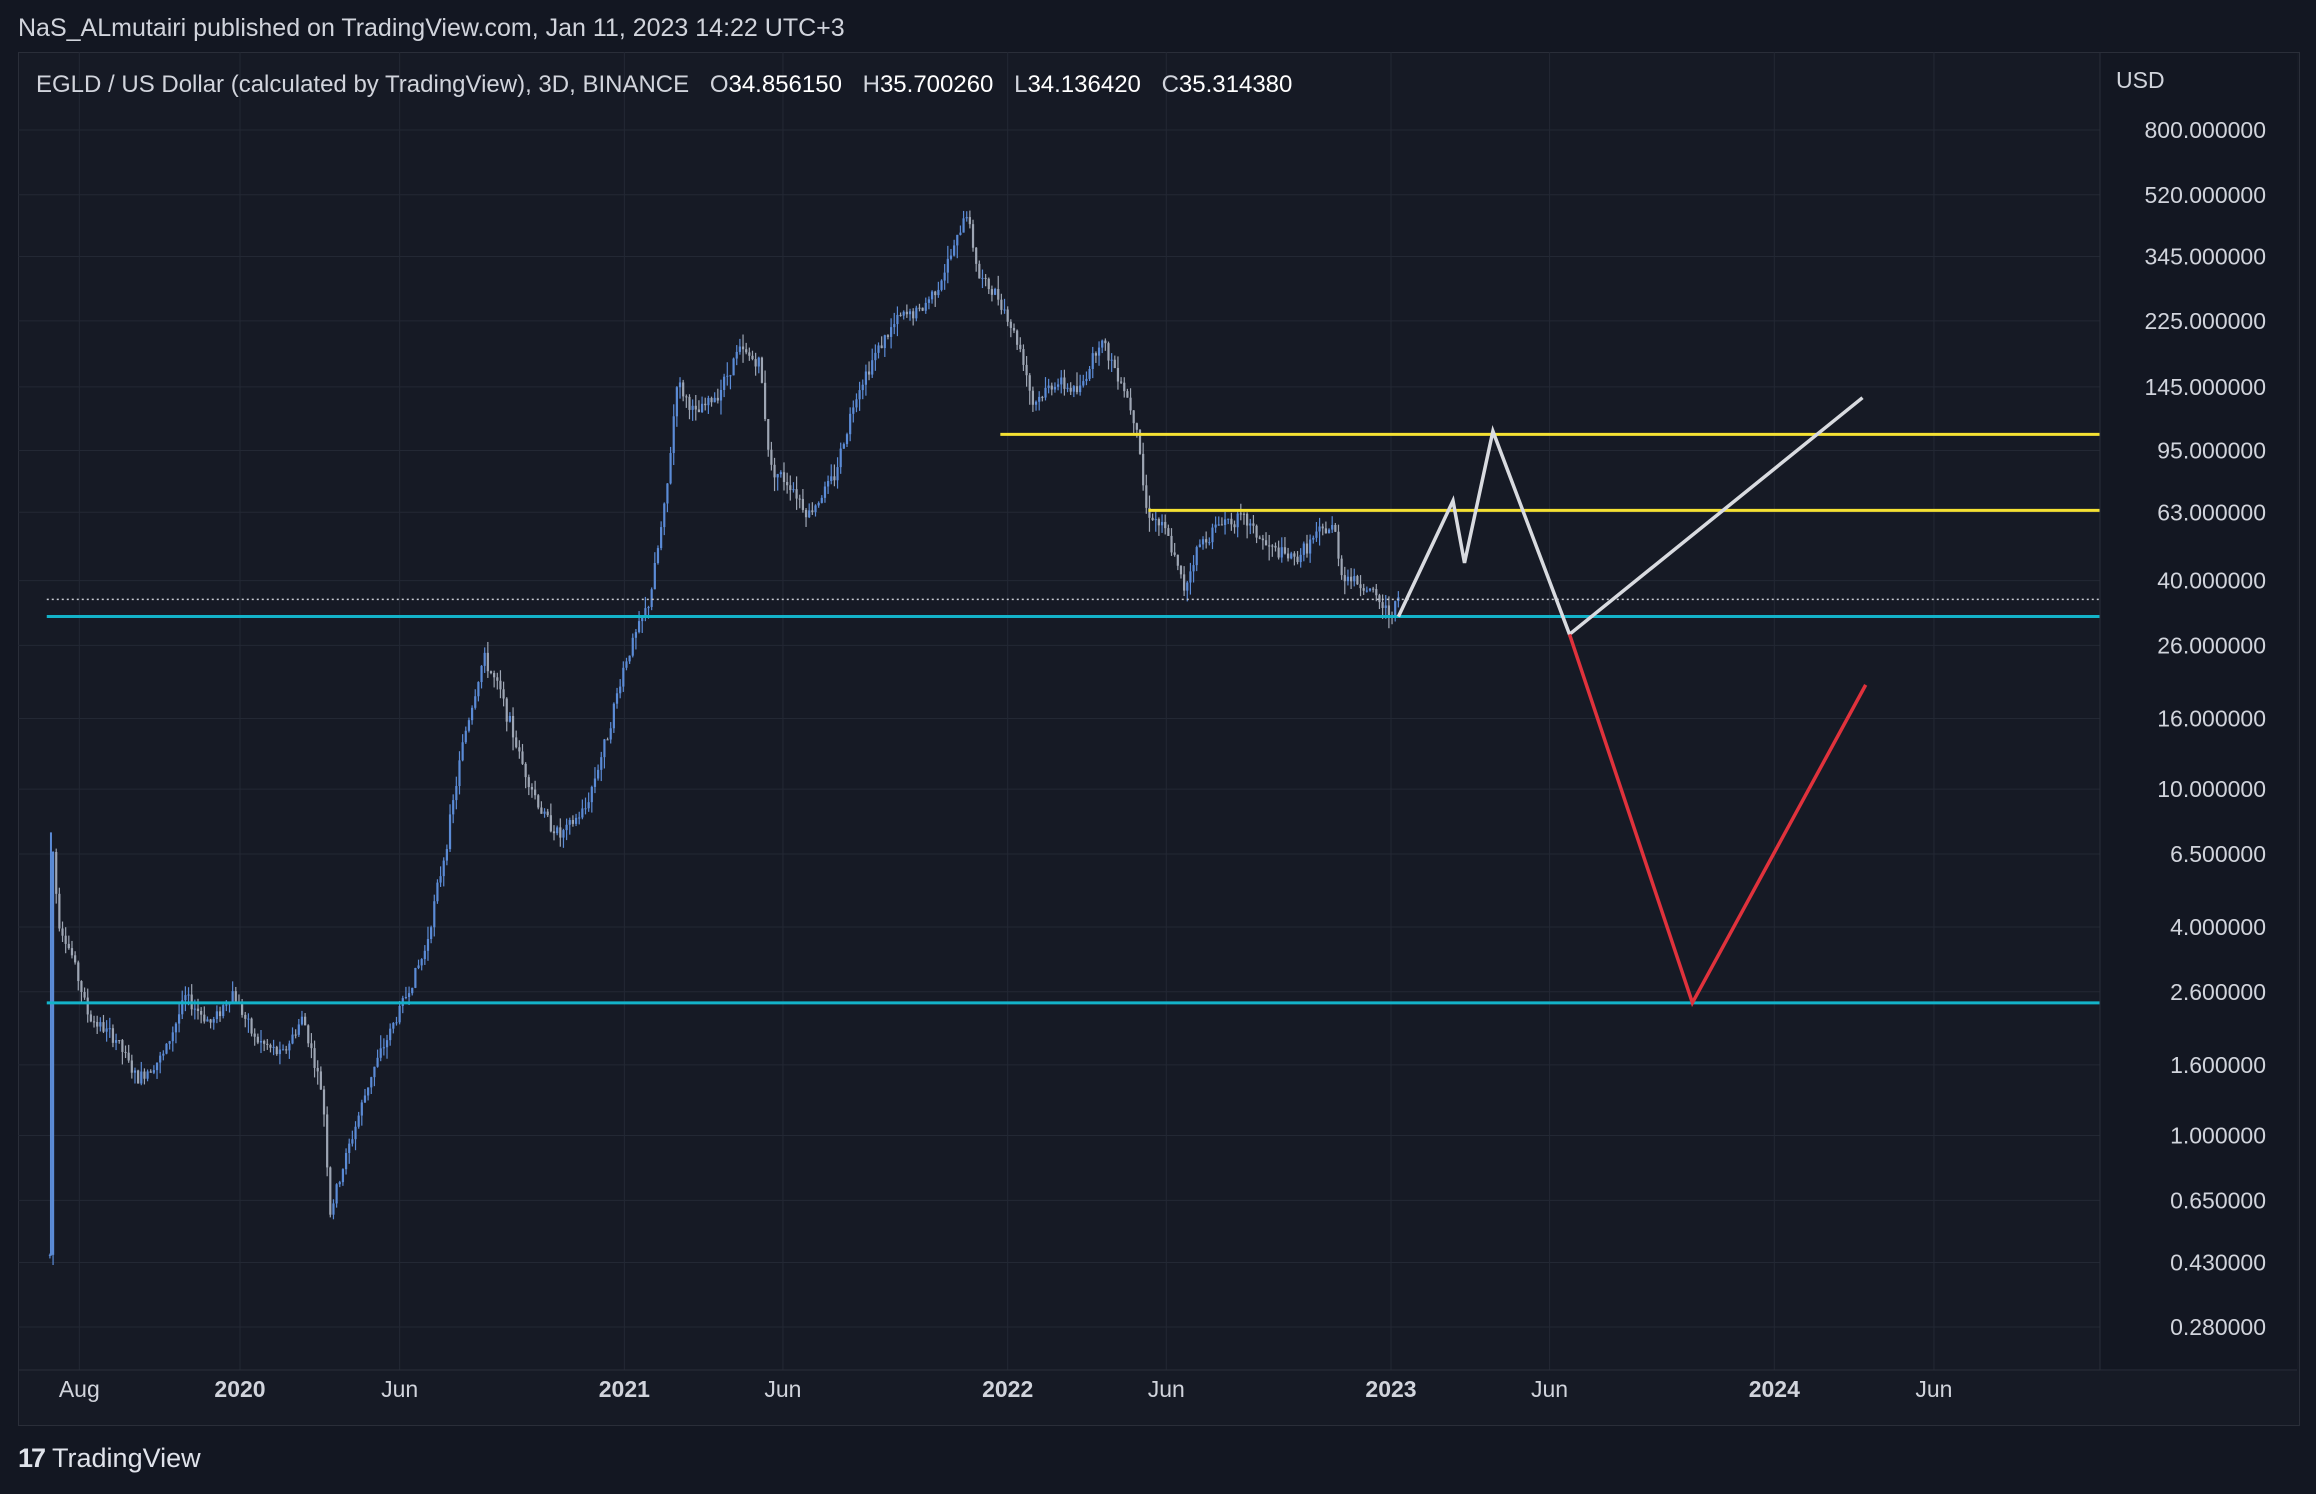  Describe the element at coordinates (2211, 645) in the screenshot. I see `price-tick-label: 26.000000` at that location.